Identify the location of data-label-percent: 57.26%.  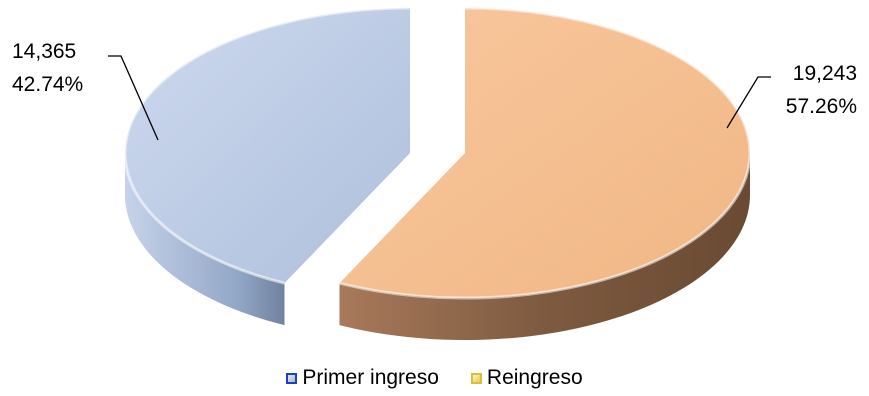
(821, 106).